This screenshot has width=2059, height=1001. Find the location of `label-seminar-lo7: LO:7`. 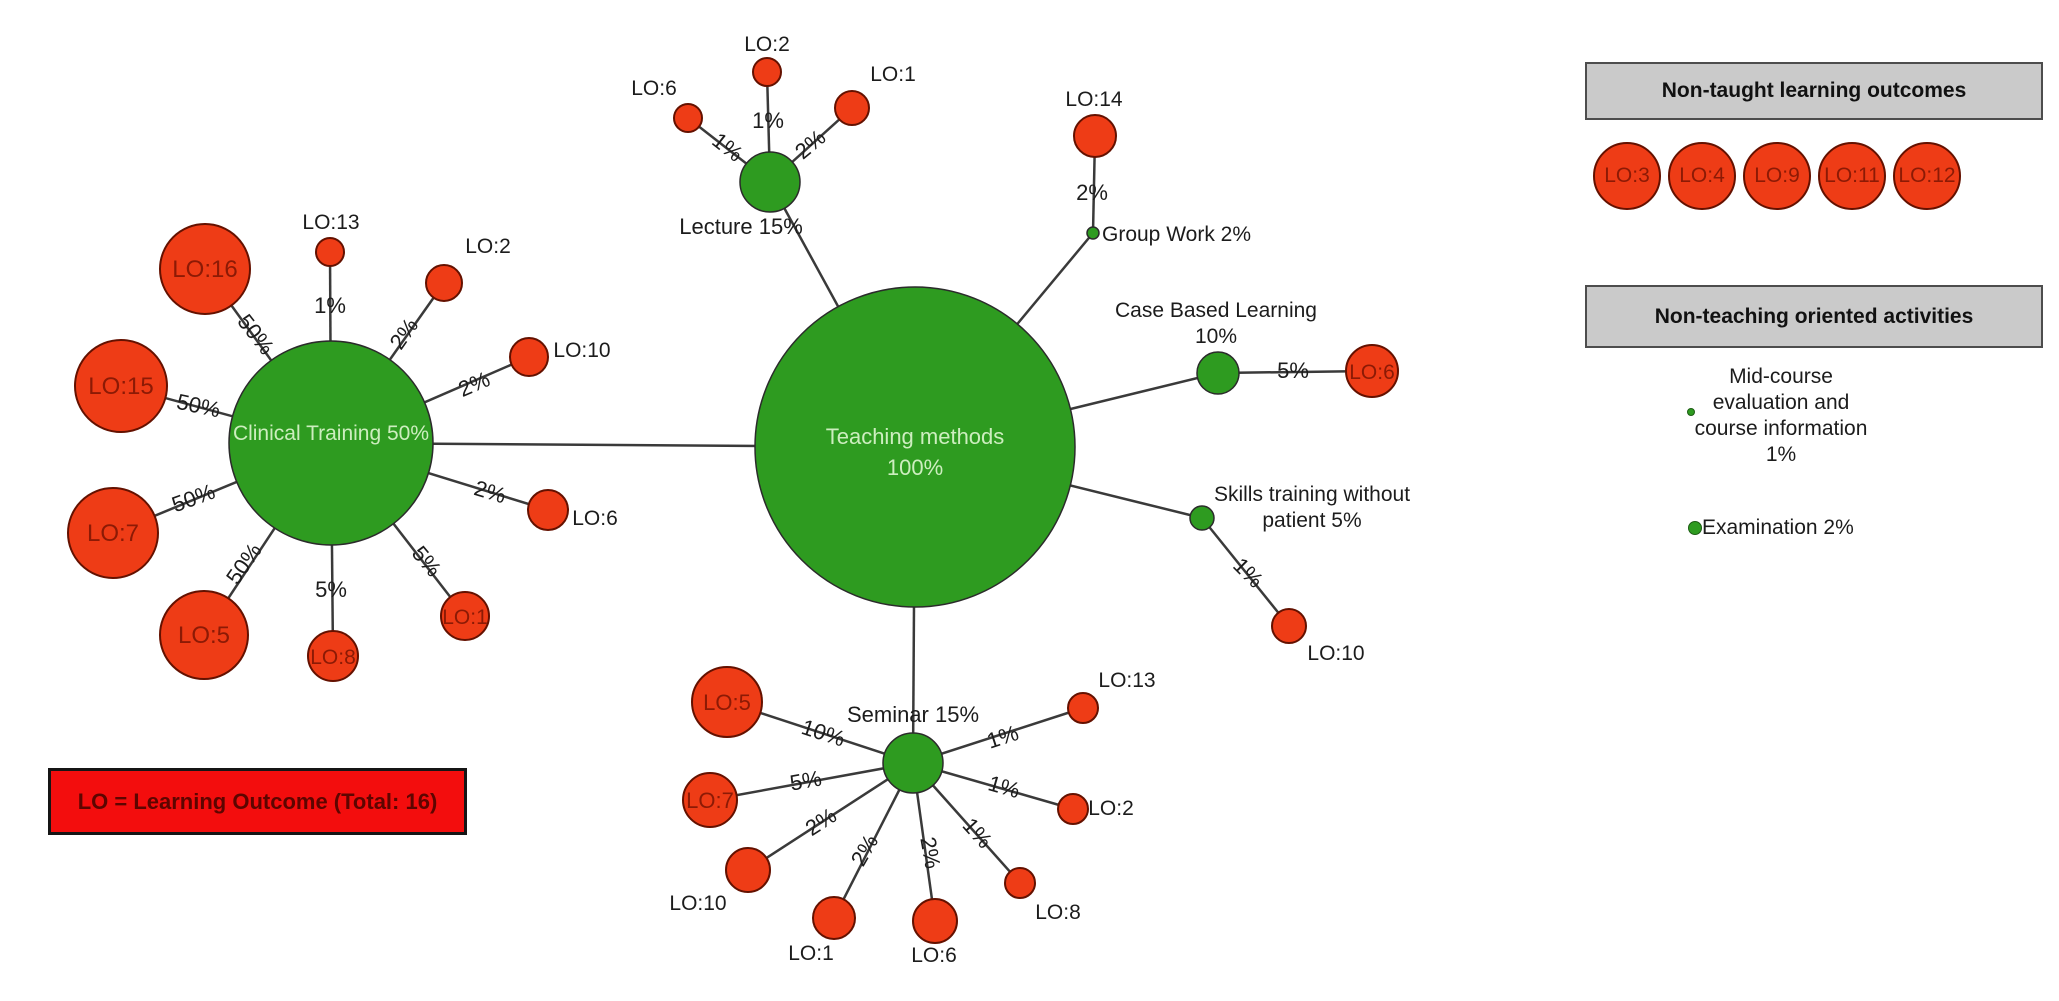

label-seminar-lo7: LO:7 is located at coordinates (710, 800).